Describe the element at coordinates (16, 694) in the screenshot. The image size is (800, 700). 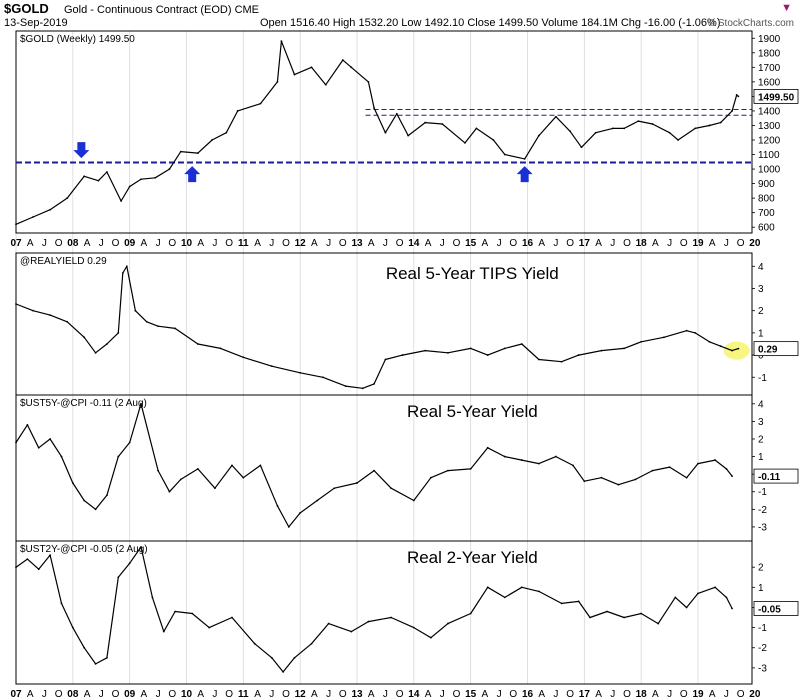
I see `x-tick-label: 07` at that location.